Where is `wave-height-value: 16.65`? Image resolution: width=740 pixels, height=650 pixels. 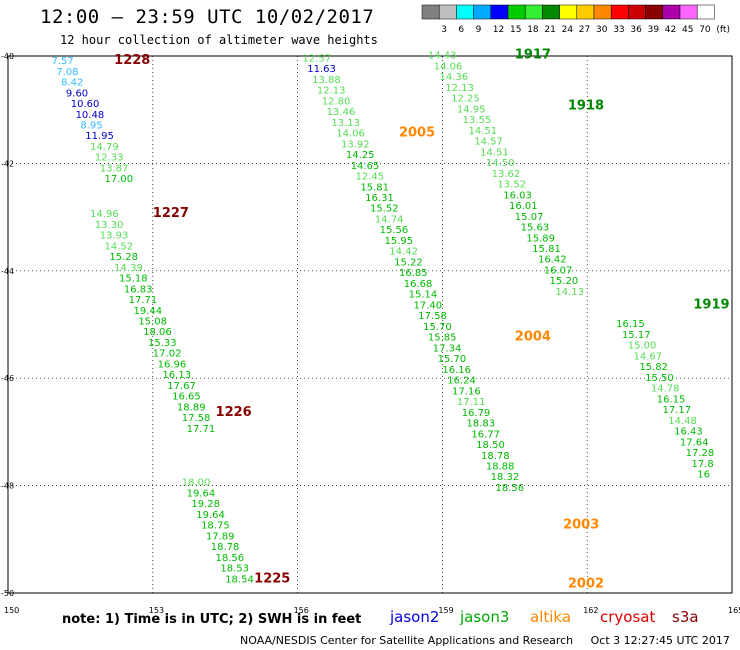 wave-height-value: 16.65 is located at coordinates (186, 397).